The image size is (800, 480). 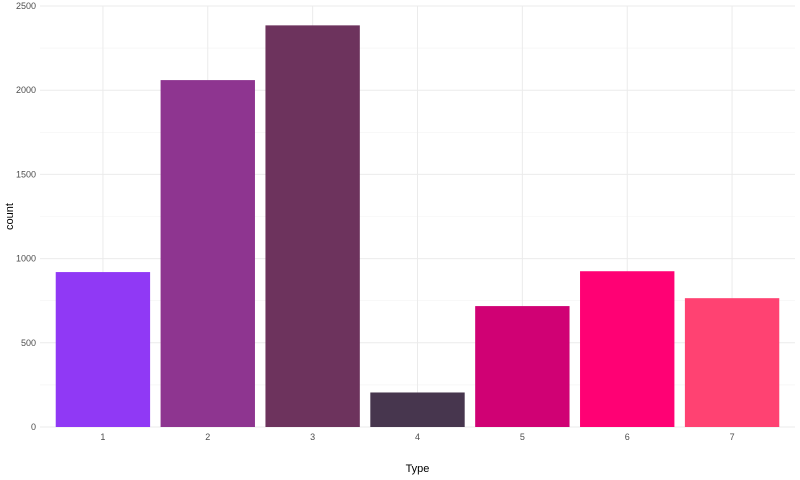 What do you see at coordinates (26, 174) in the screenshot?
I see `y-tick-label: 1500` at bounding box center [26, 174].